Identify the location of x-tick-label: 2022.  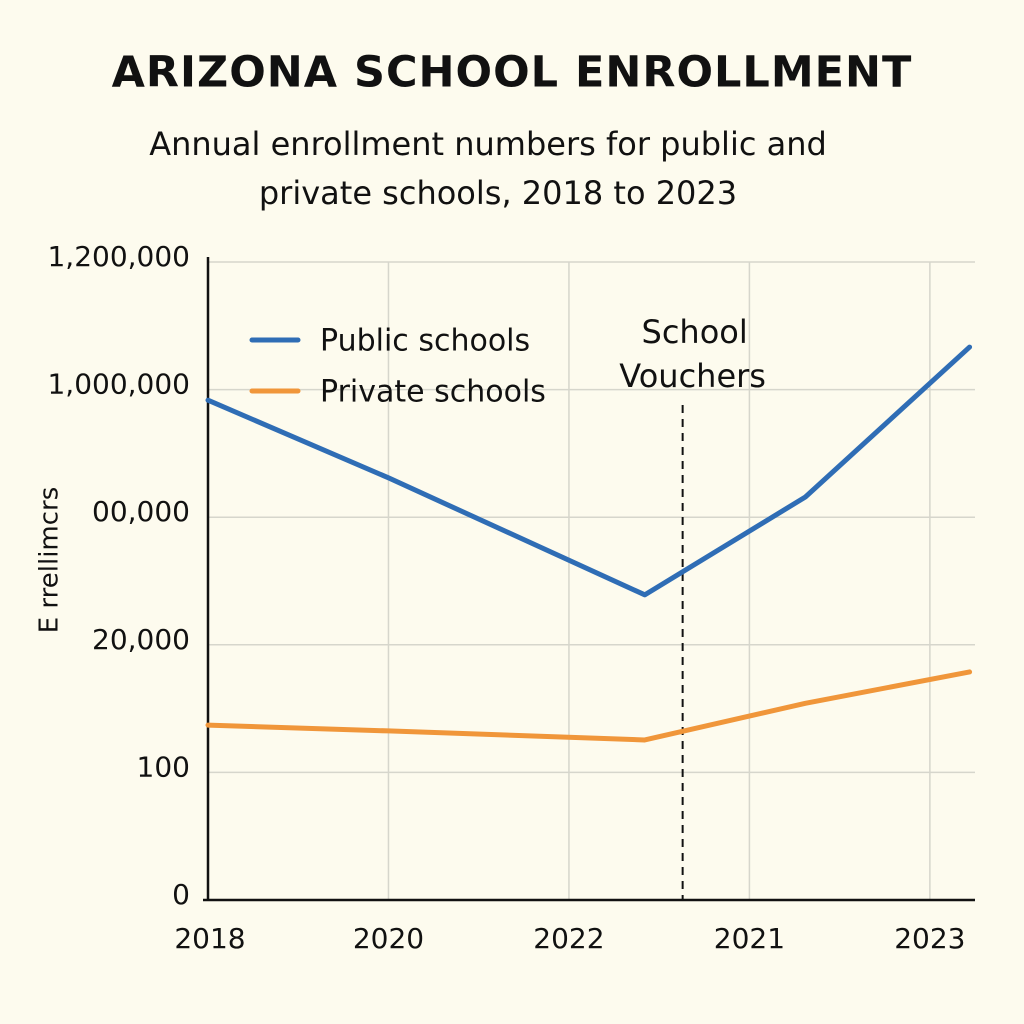
(568, 938).